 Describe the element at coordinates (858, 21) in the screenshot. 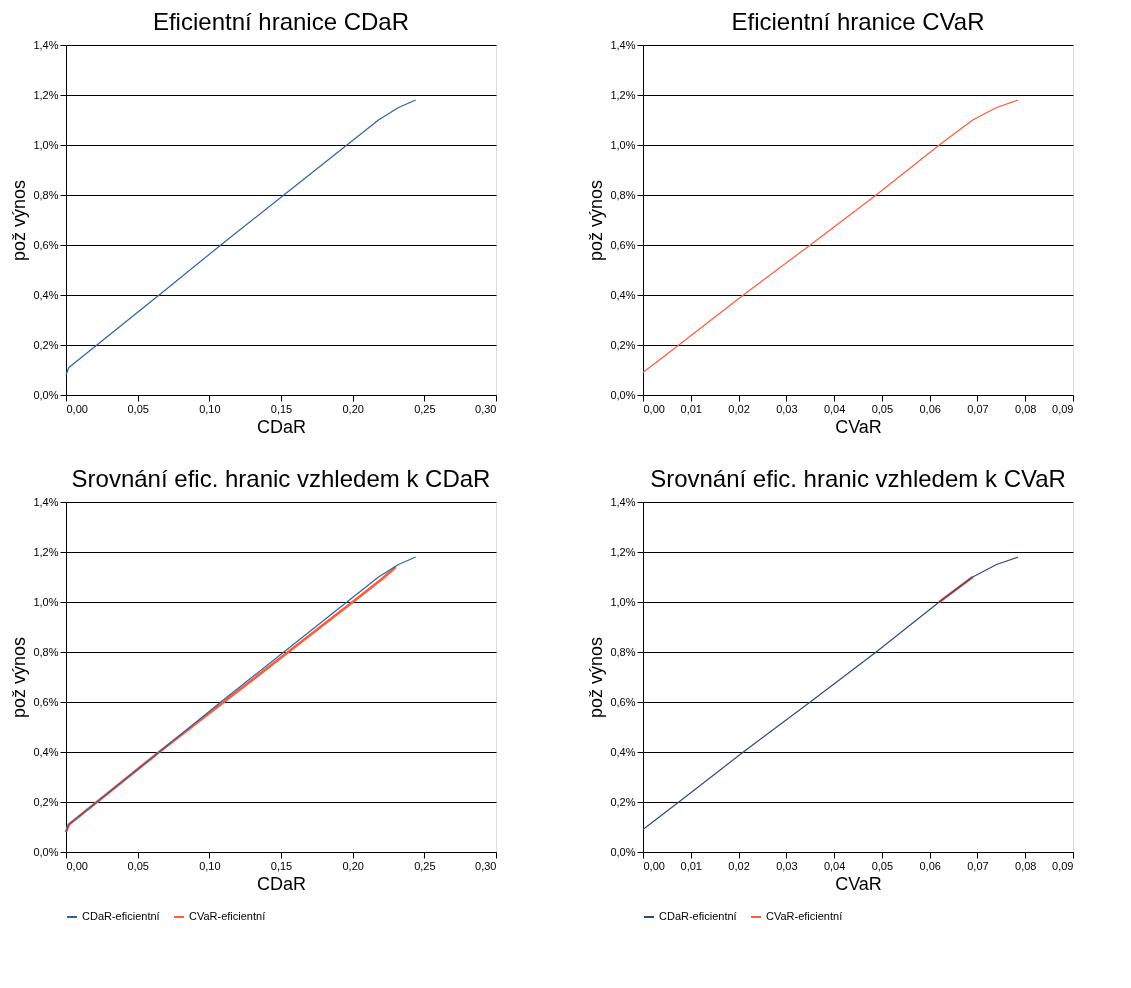

I see `chart-title: Eficientní hranice CVaR` at that location.